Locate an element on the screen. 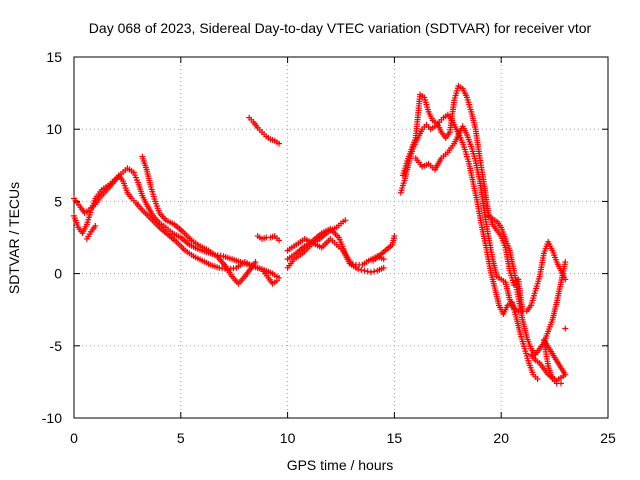 The height and width of the screenshot is (480, 640). y-tick-label: 15 is located at coordinates (54, 57).